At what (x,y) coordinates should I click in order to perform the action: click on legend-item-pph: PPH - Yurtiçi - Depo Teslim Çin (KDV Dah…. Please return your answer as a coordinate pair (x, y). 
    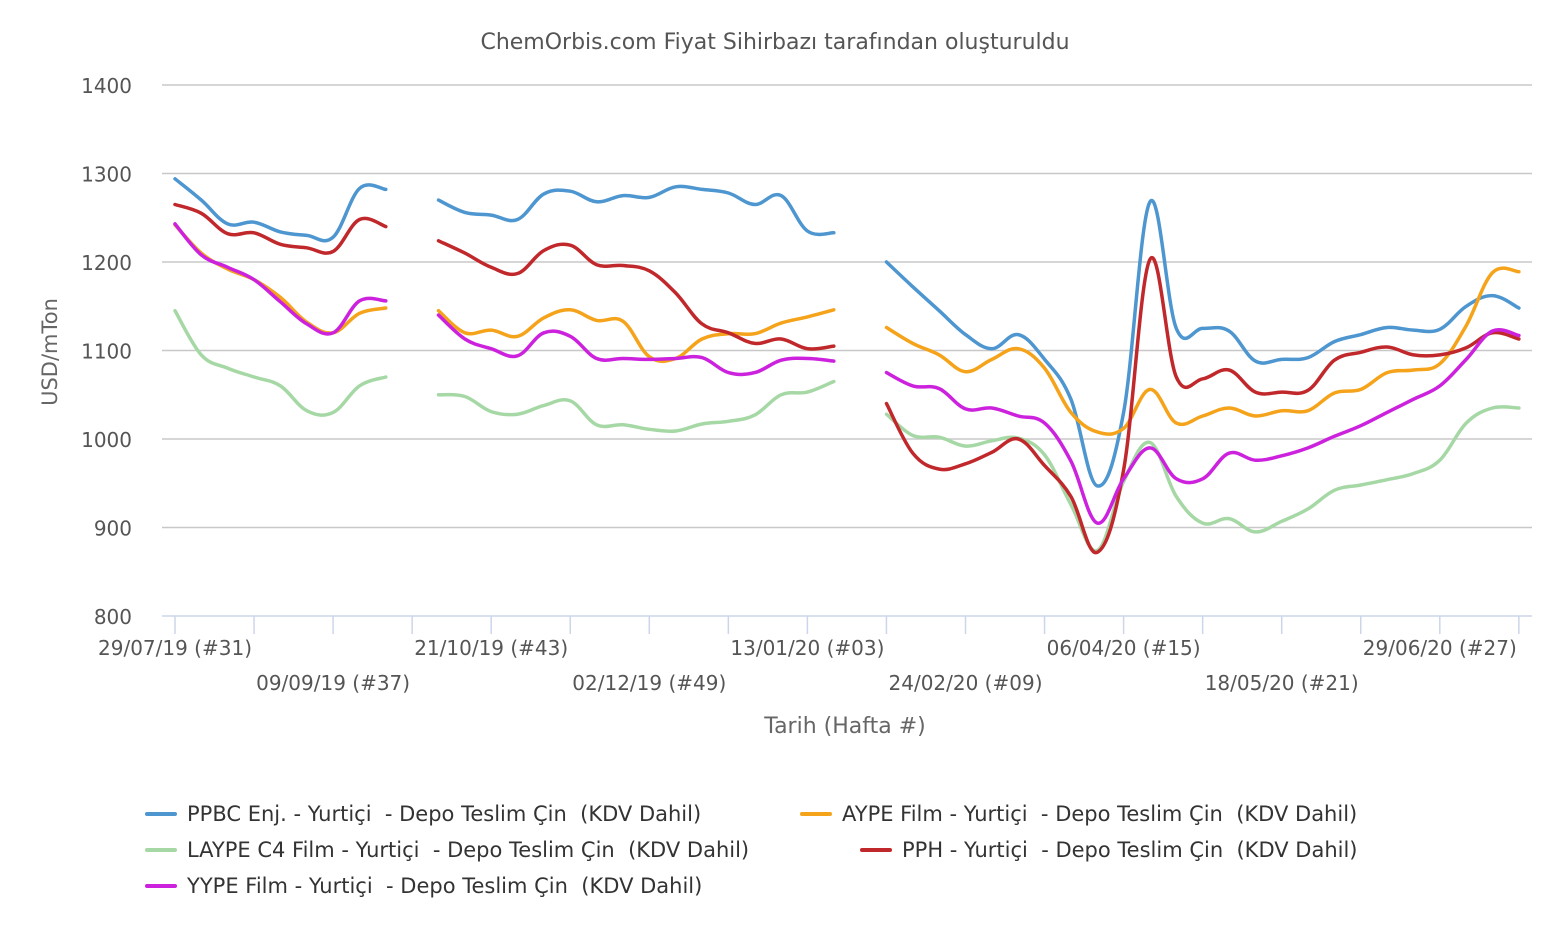
    Looking at the image, I should click on (1109, 850).